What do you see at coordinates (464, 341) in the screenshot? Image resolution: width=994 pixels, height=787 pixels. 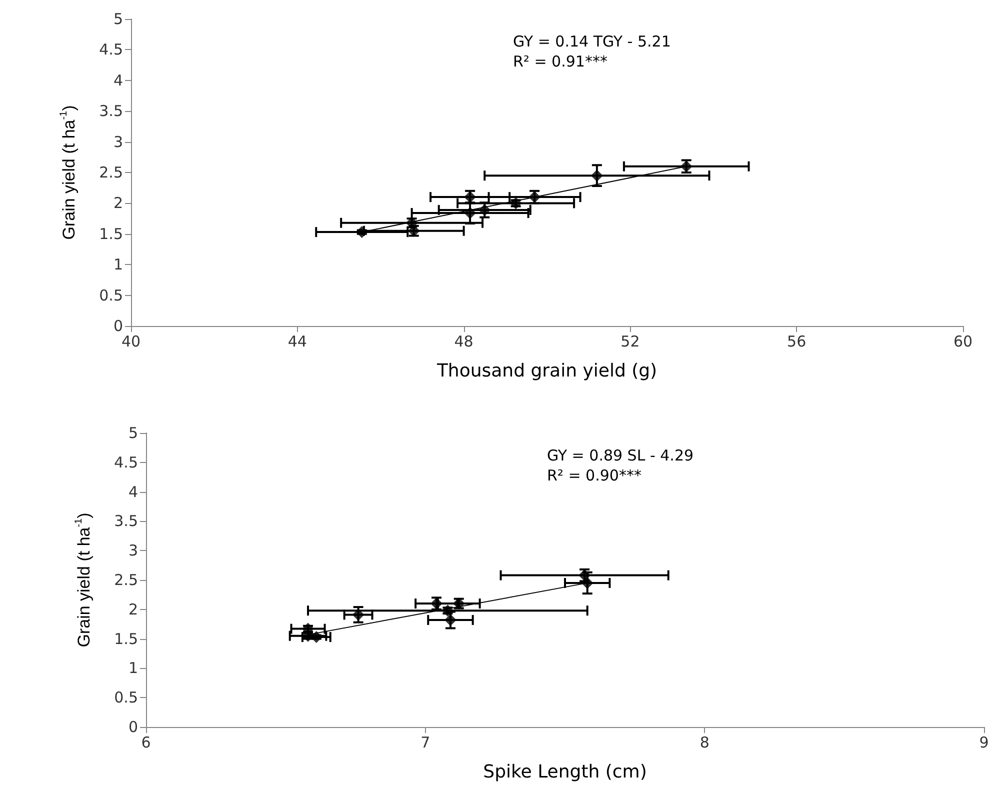 I see `x-tick-label: 48` at bounding box center [464, 341].